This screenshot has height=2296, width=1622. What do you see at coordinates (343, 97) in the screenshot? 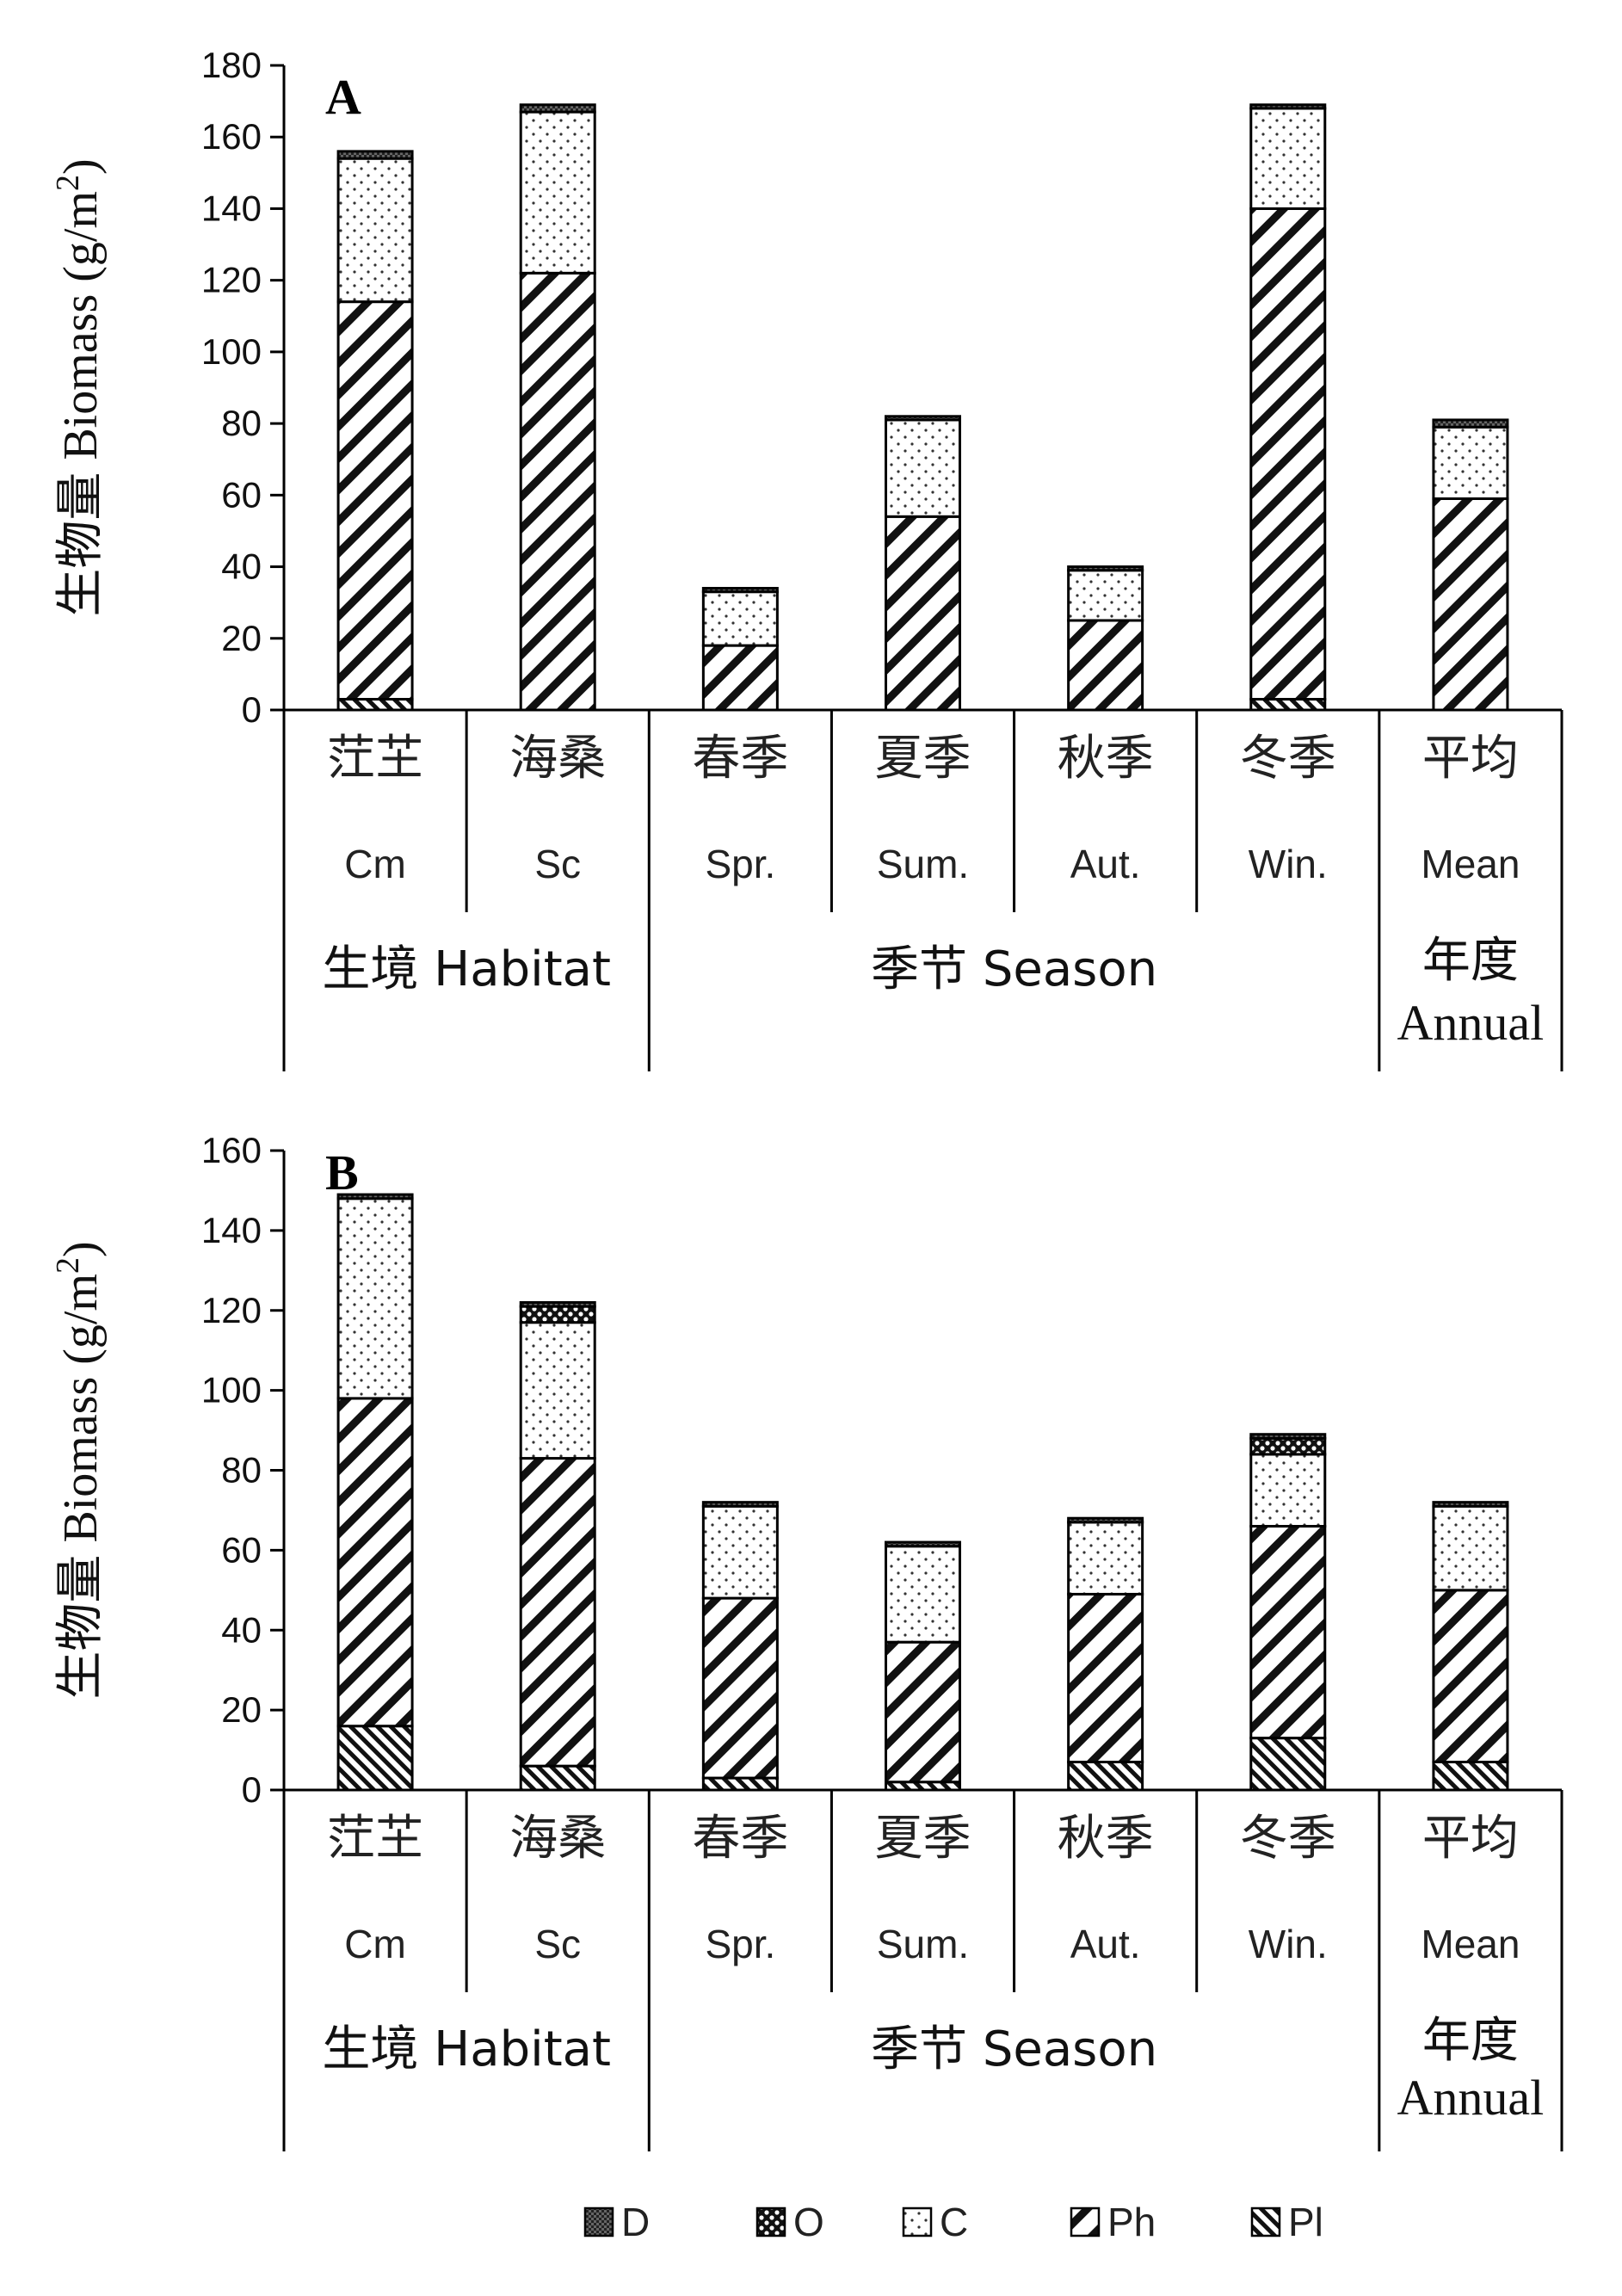
I see `panel-label: A` at bounding box center [343, 97].